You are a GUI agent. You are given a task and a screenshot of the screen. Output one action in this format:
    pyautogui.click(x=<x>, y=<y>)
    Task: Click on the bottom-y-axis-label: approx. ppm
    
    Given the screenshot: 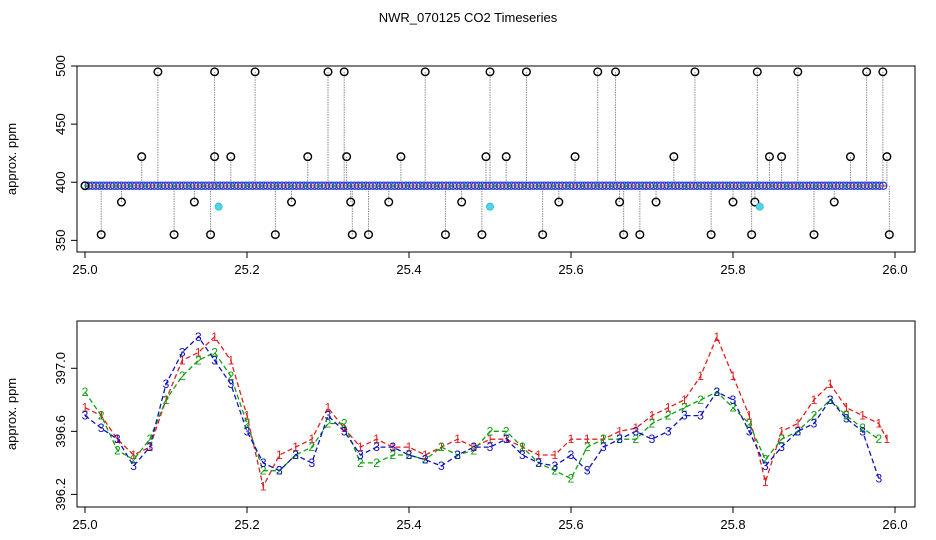 What is the action you would take?
    pyautogui.click(x=11, y=414)
    